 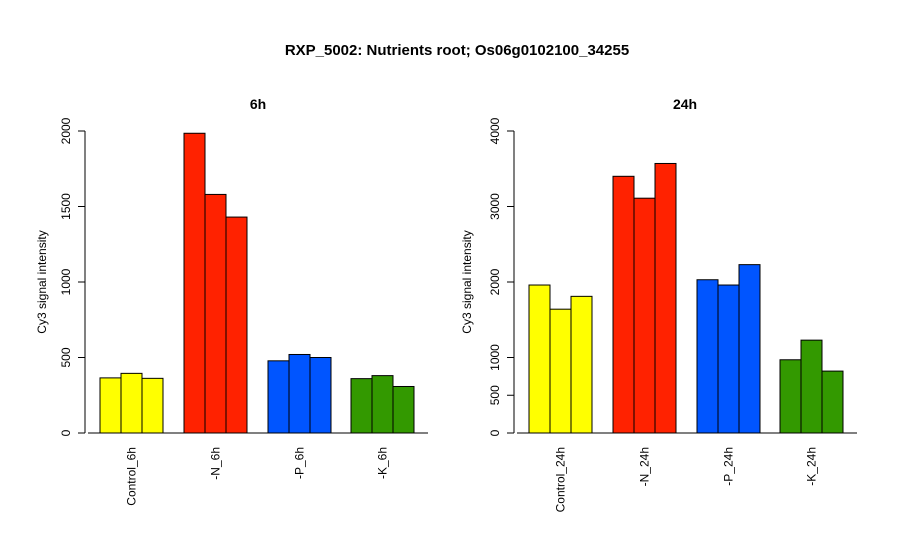 I want to click on y-tick-label-24h: 3000, so click(x=495, y=206).